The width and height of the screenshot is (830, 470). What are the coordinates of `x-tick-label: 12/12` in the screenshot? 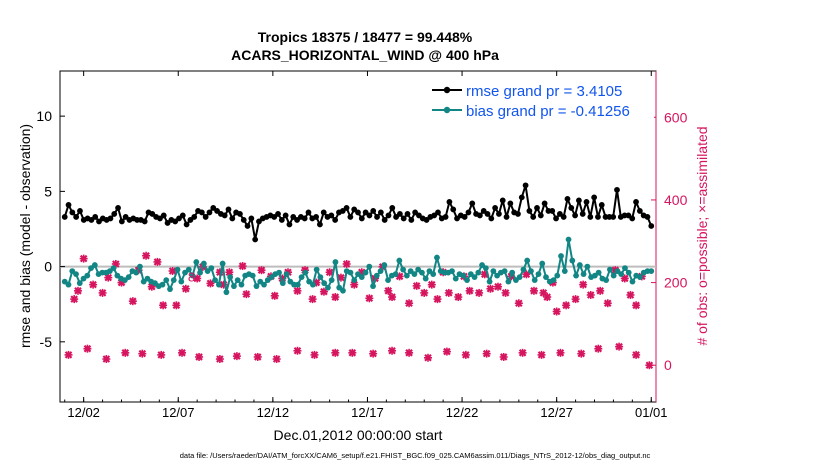 It's located at (273, 412).